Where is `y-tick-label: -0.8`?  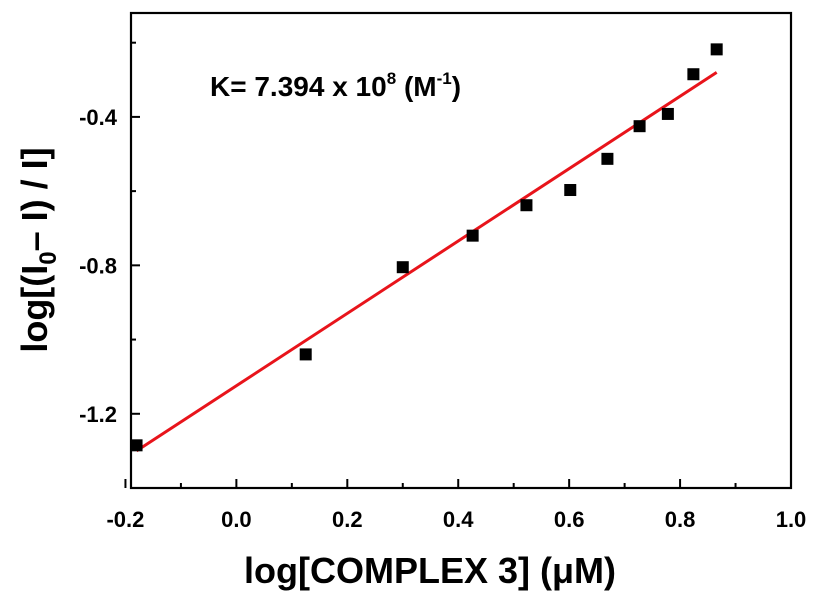 y-tick-label: -0.8 is located at coordinates (98, 265).